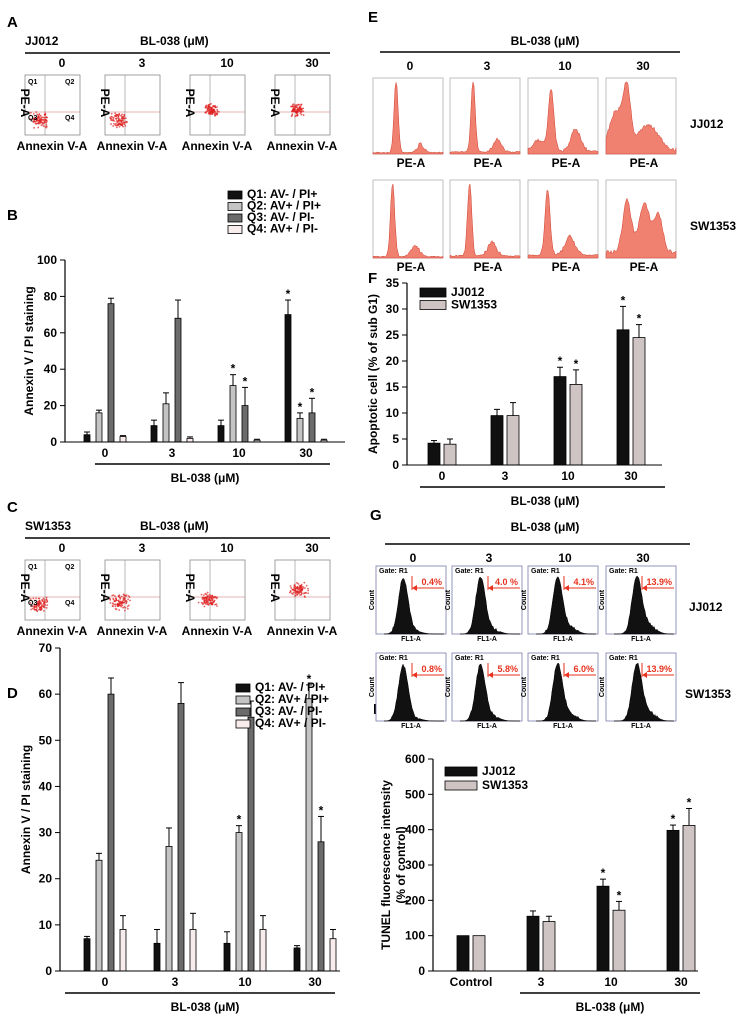 The height and width of the screenshot is (1029, 751). Describe the element at coordinates (411, 639) in the screenshot. I see `x-axis-label: FL1-A` at that location.